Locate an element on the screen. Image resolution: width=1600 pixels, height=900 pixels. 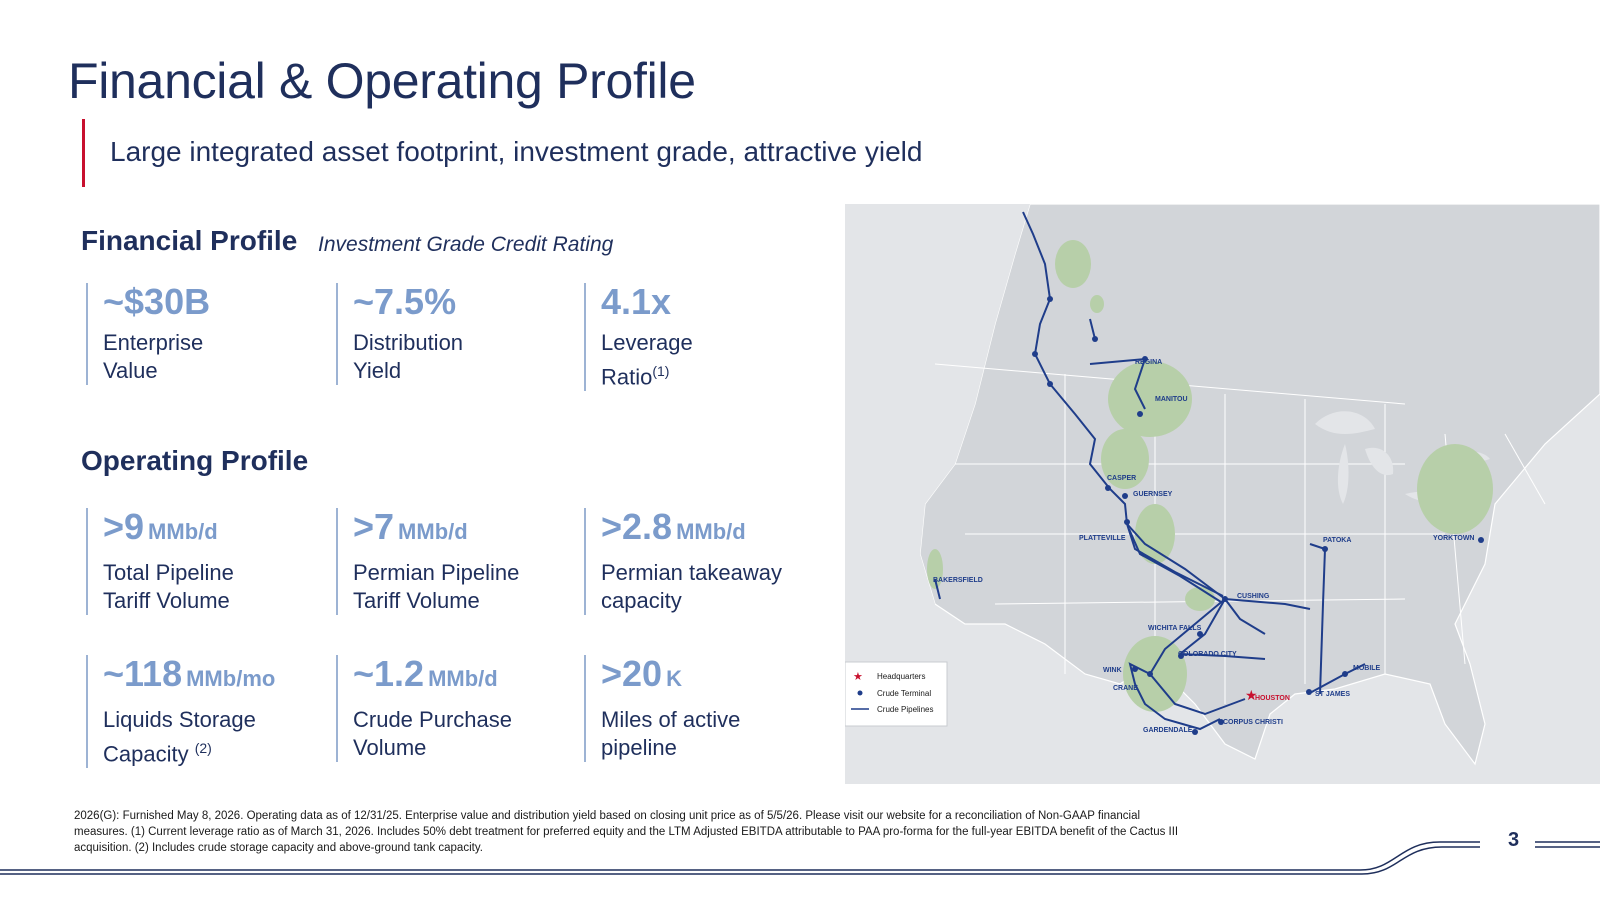
legend-terminal-label: Crude Terminal is located at coordinates (904, 693).